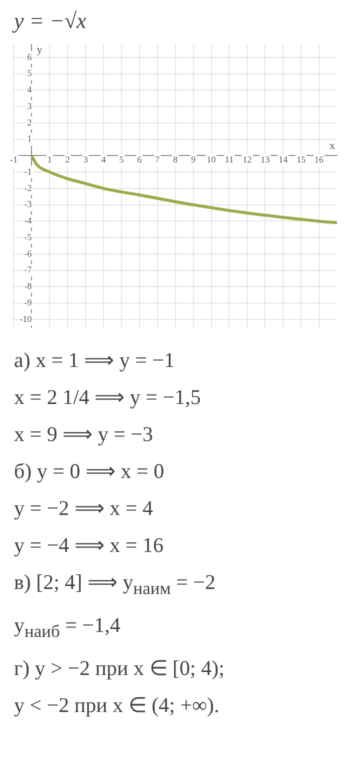 This screenshot has height=775, width=351. Describe the element at coordinates (89, 545) in the screenshot. I see `text: y = −4 ⟹ x = 16` at that location.